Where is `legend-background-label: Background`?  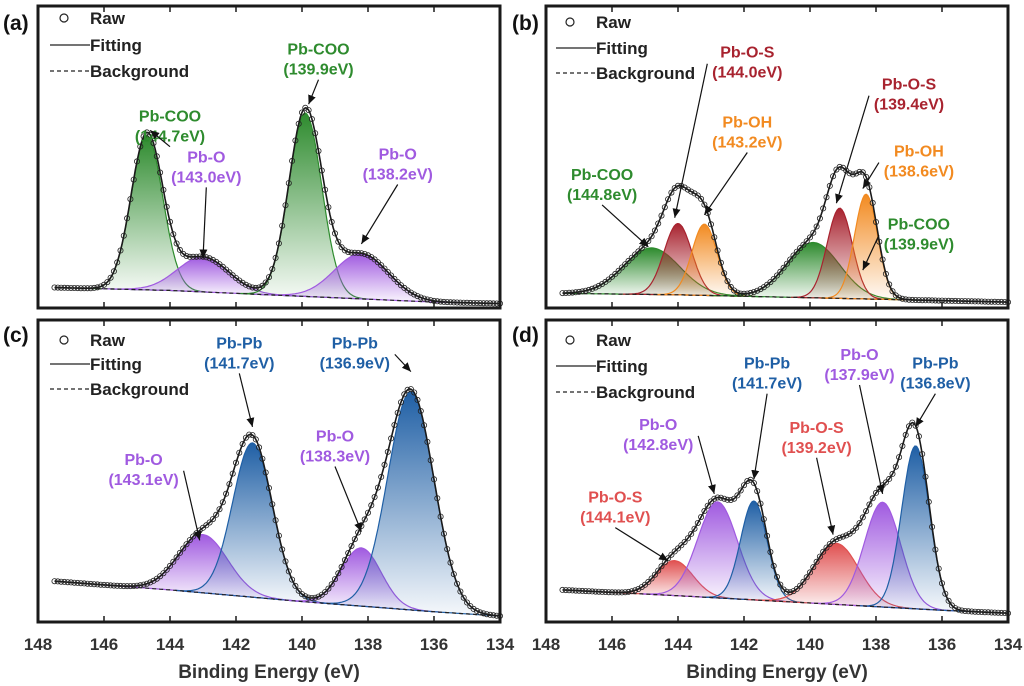 legend-background-label: Background is located at coordinates (645, 392).